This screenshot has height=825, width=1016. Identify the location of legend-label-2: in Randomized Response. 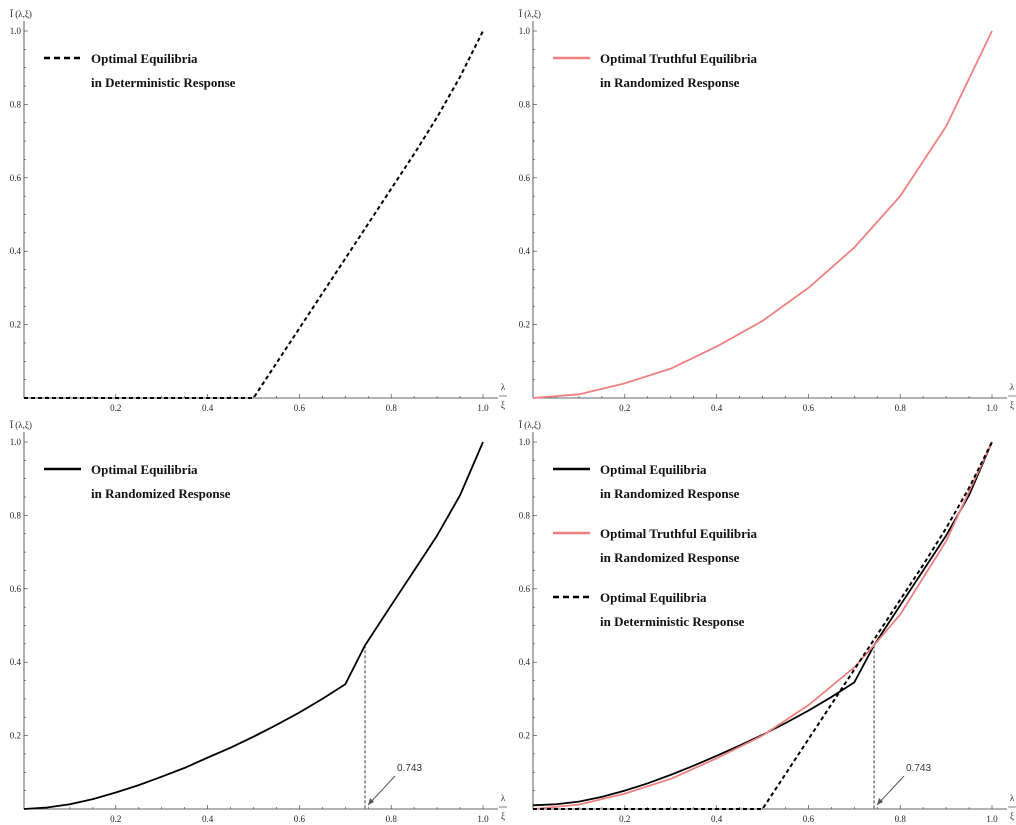
(670, 557).